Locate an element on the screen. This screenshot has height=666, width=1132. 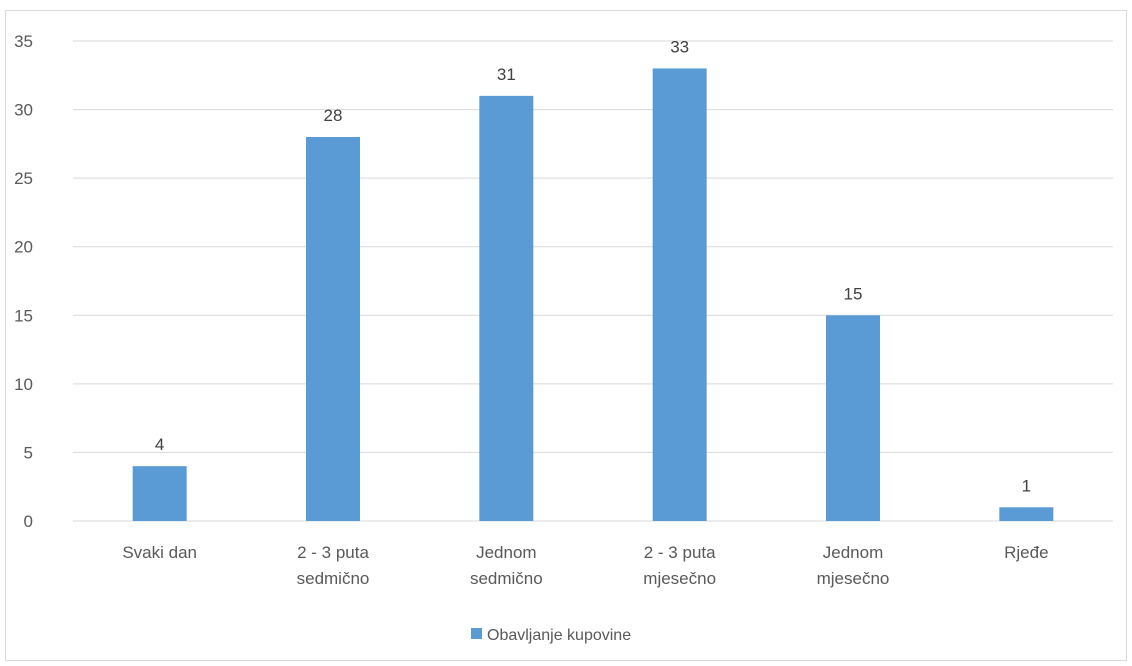
y-tick-label: 20 is located at coordinates (23, 247).